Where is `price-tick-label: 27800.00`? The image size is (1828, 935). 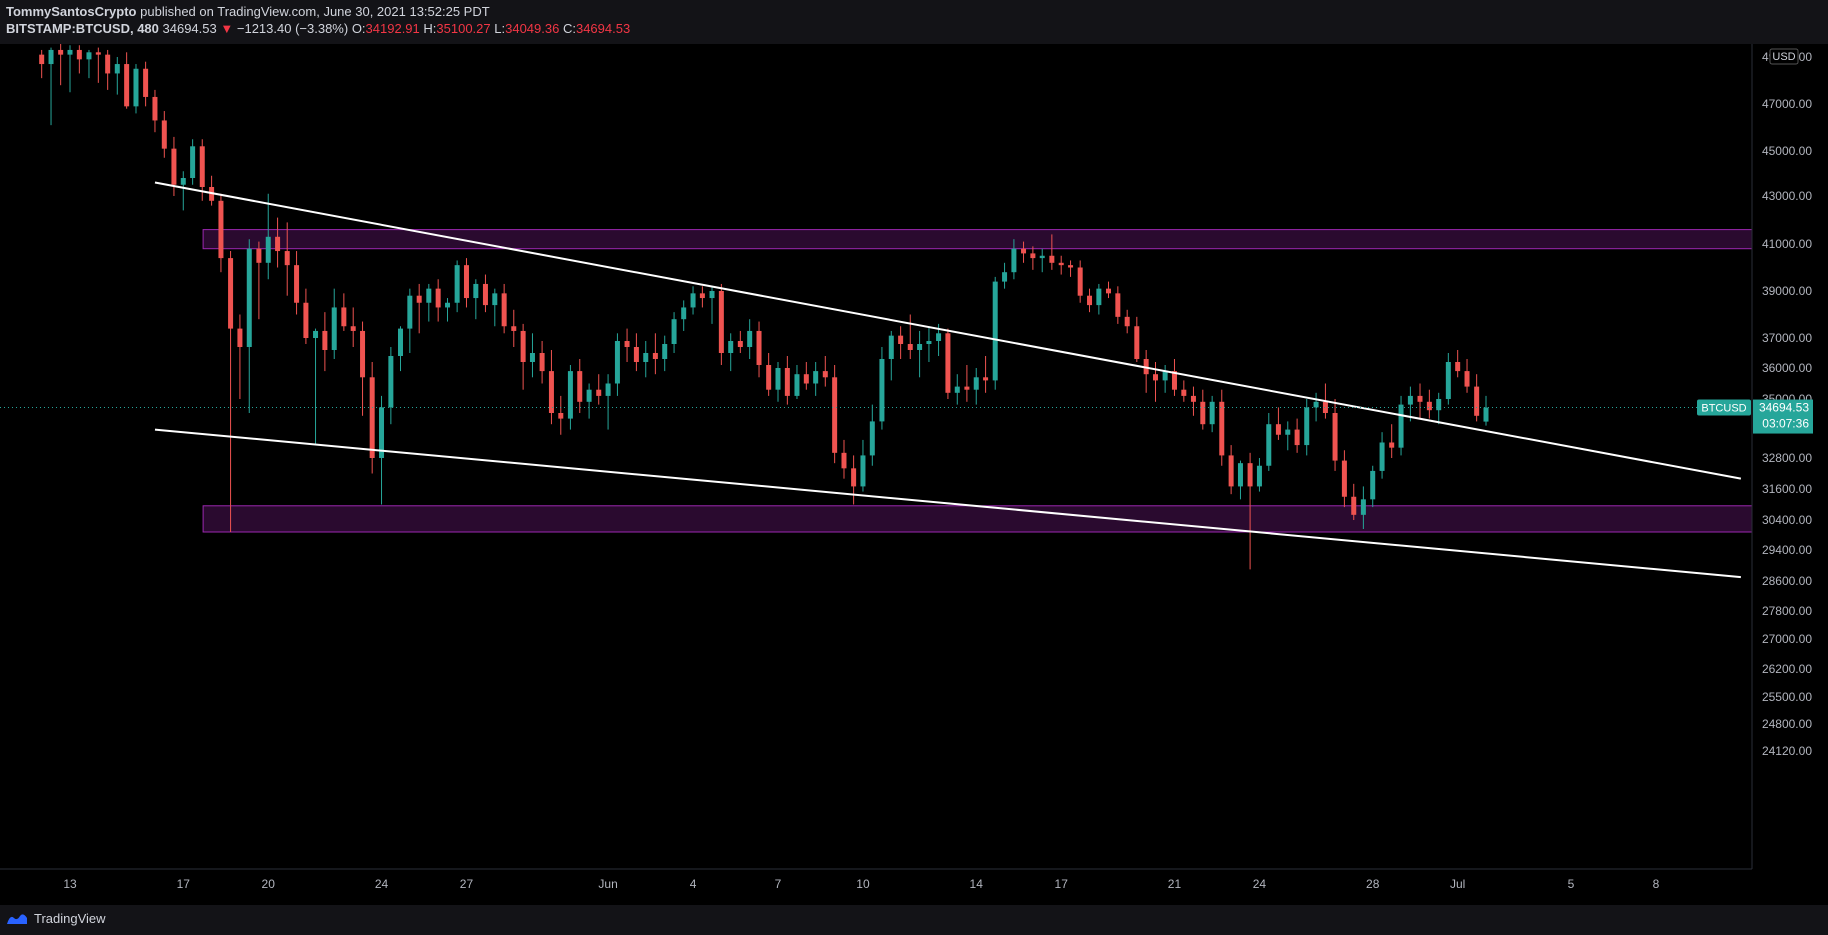
price-tick-label: 27800.00 is located at coordinates (1787, 611).